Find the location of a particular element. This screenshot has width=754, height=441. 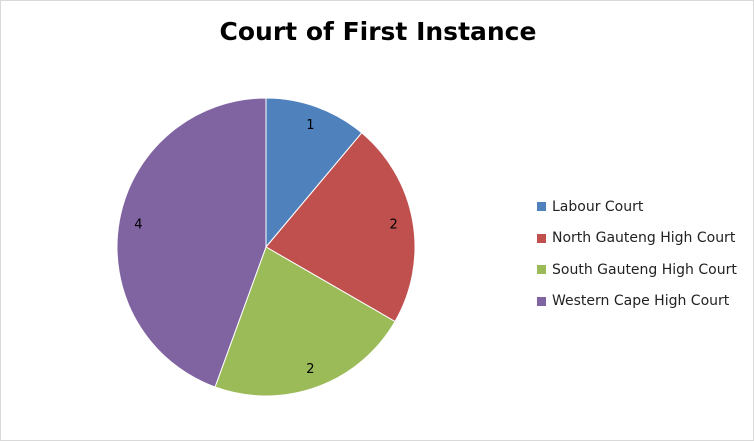

legend-item: Labour Court is located at coordinates (637, 207).